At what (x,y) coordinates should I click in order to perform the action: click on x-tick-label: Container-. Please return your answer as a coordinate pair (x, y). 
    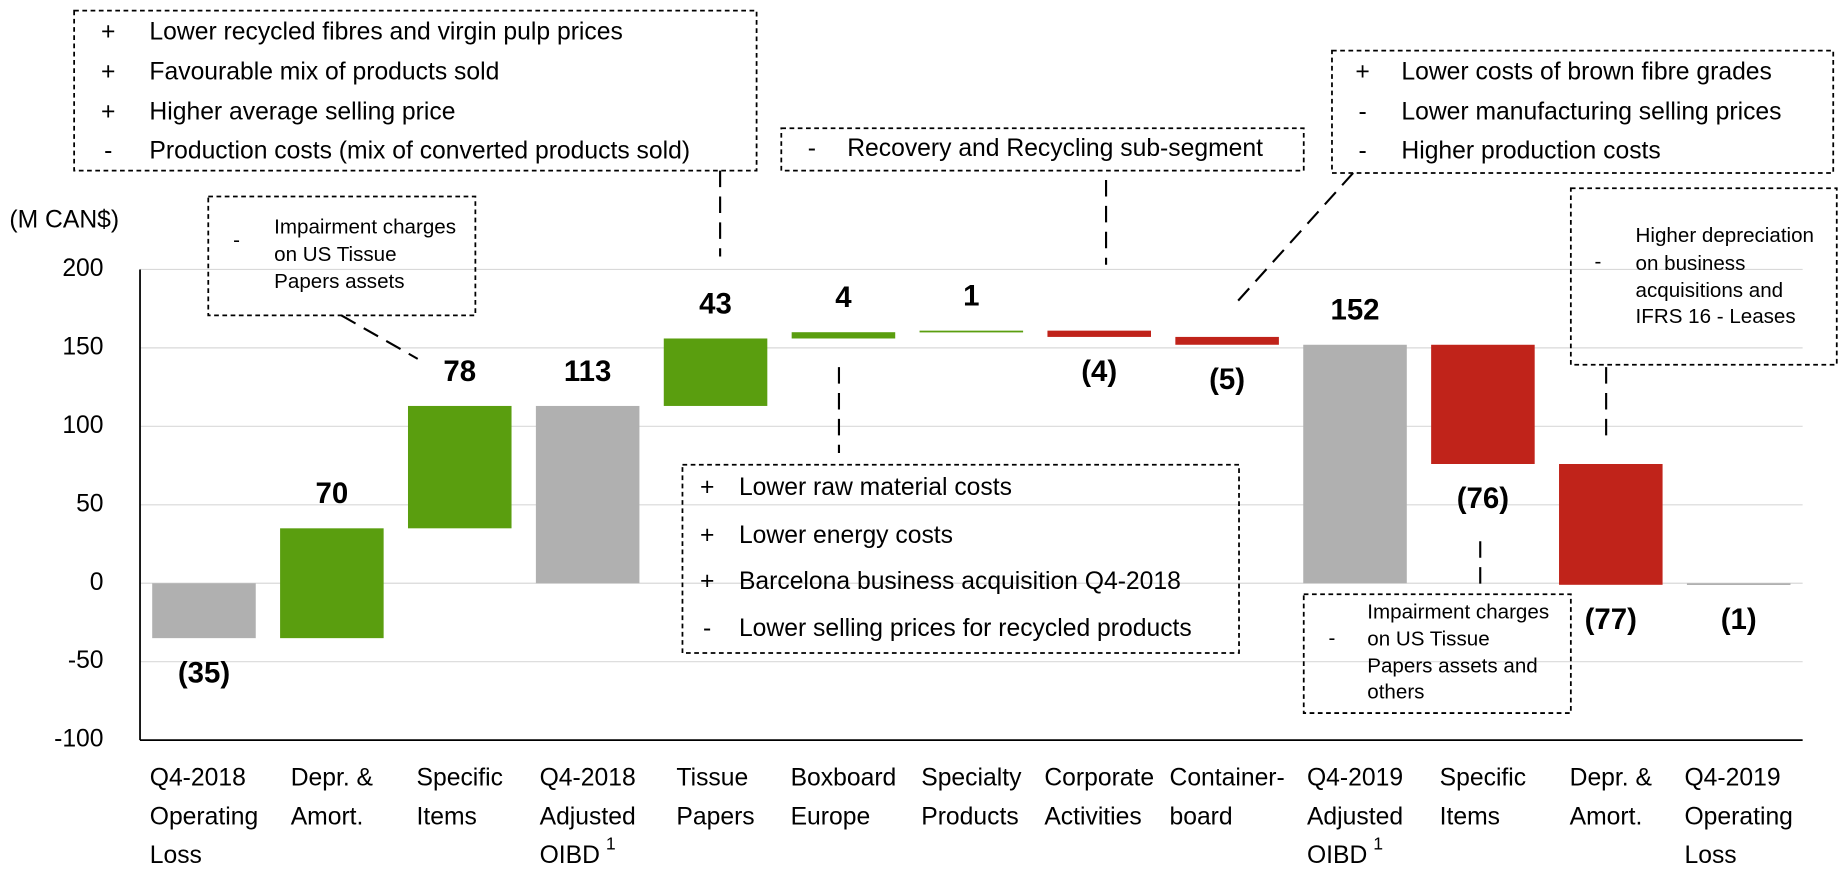
    Looking at the image, I should click on (1226, 777).